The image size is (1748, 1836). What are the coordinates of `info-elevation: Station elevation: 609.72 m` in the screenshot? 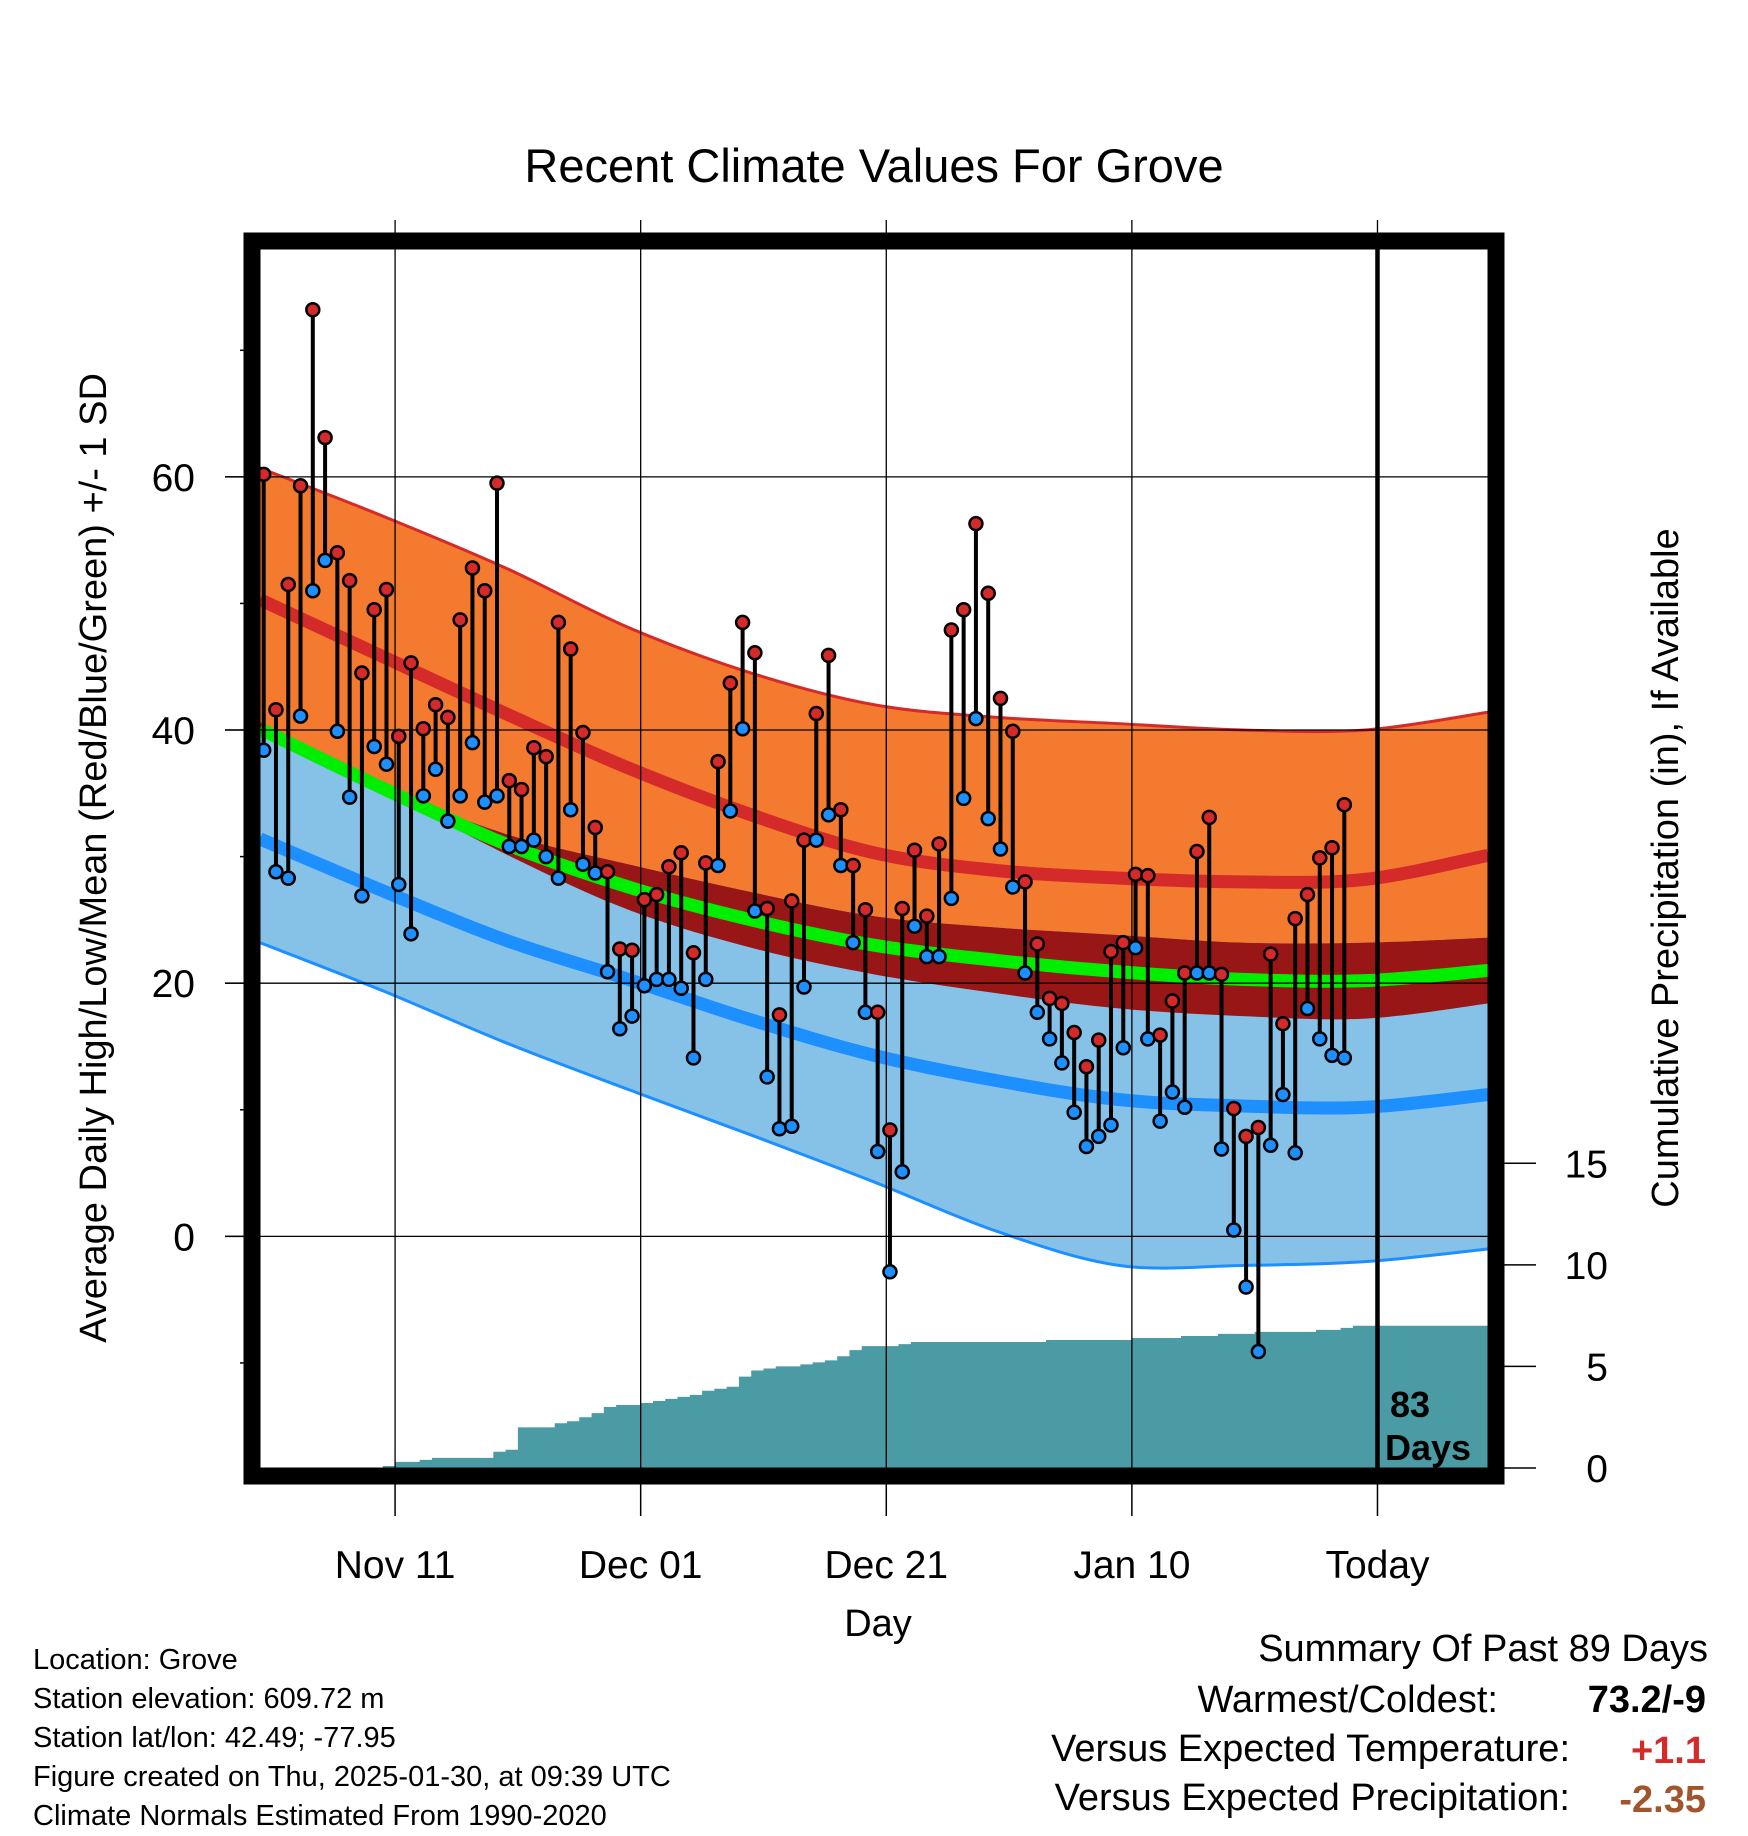 It's located at (209, 1699).